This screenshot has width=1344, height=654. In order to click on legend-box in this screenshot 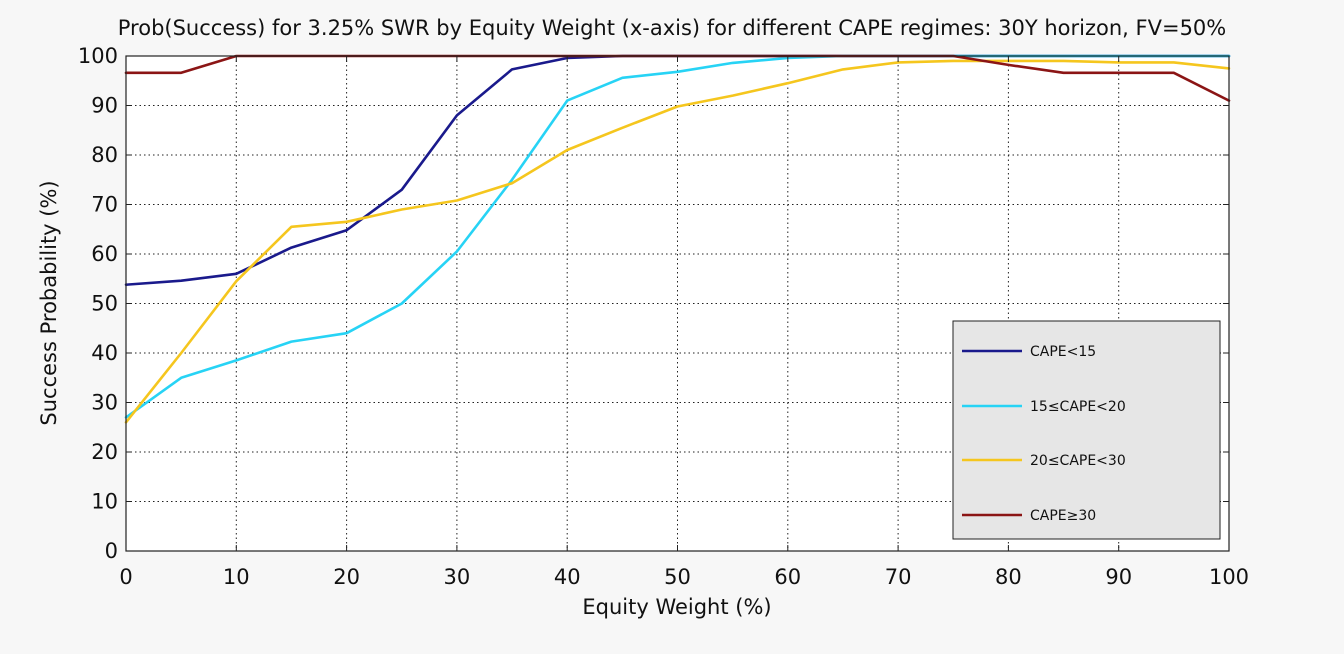, I will do `click(1086, 430)`.